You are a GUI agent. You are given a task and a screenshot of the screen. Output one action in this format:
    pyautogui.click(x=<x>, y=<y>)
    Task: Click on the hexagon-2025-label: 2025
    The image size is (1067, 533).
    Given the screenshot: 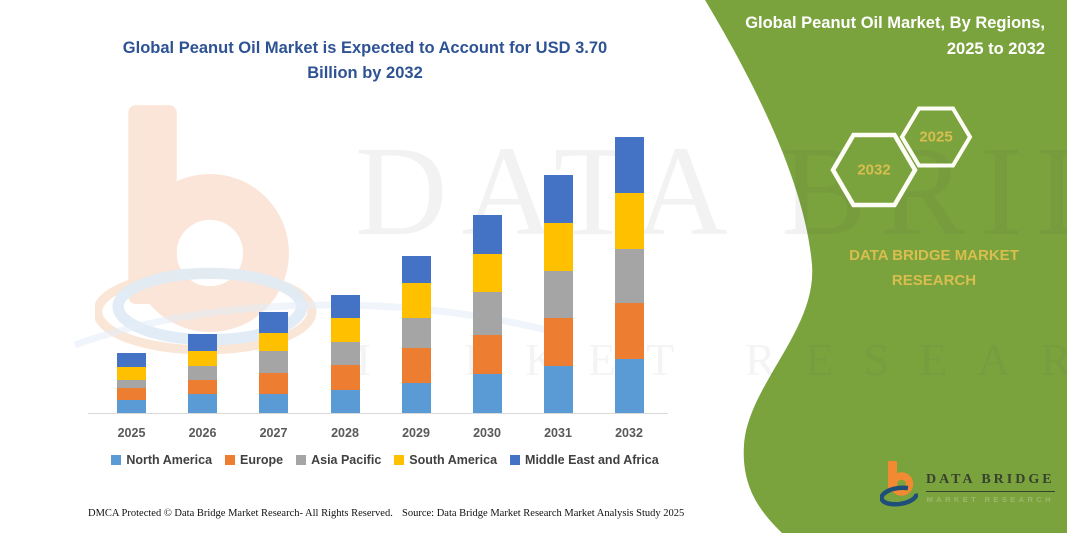 What is the action you would take?
    pyautogui.click(x=936, y=137)
    